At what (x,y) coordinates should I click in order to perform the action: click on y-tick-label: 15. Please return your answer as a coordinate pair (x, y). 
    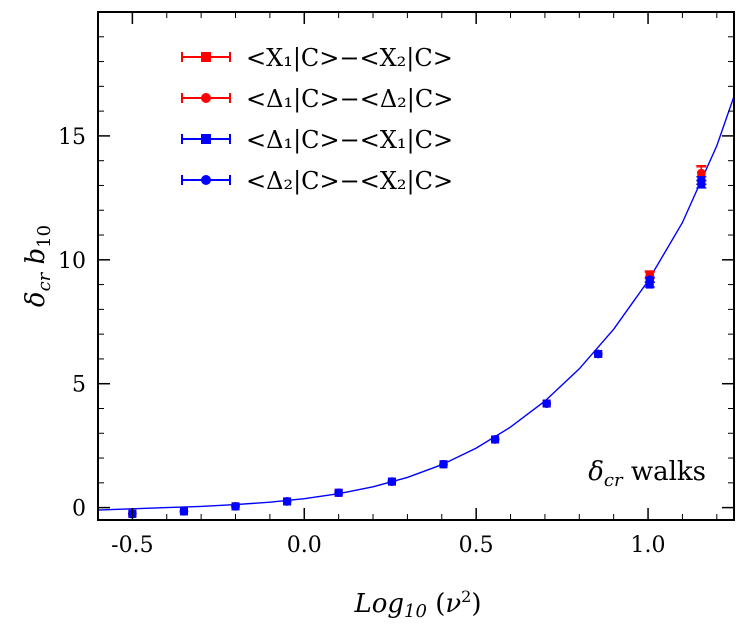
    Looking at the image, I should click on (72, 137).